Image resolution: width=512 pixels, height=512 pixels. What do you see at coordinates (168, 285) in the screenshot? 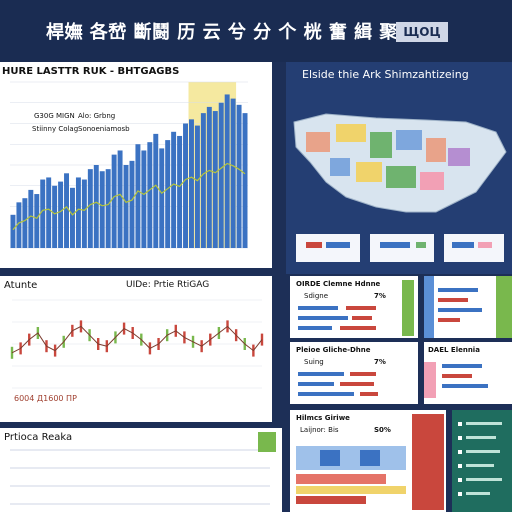
I see `line-chart-title: UIDe: Prtie RtiGAG` at bounding box center [168, 285].